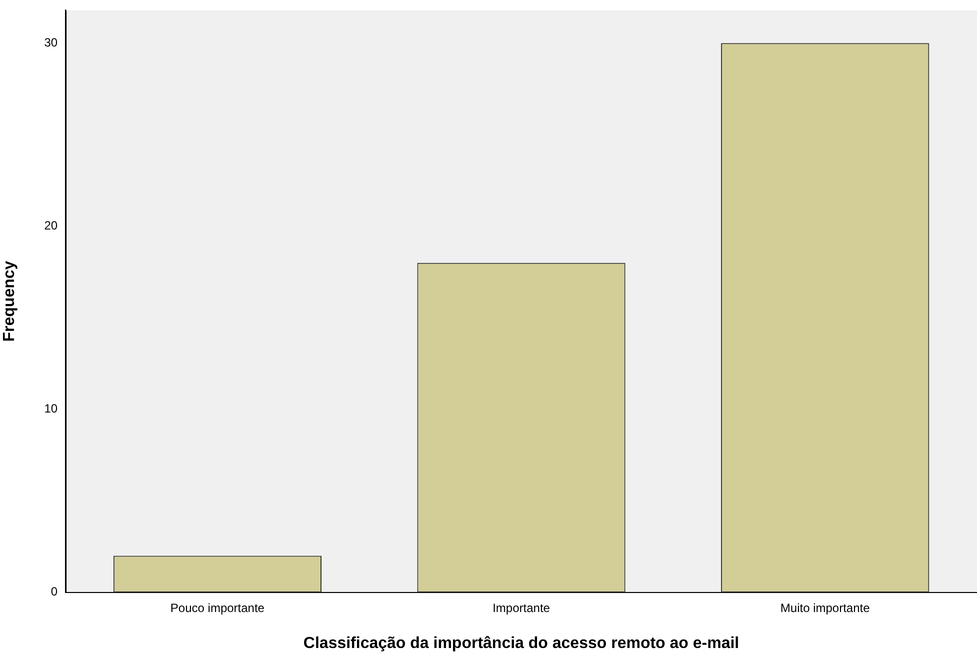  Describe the element at coordinates (825, 607) in the screenshot. I see `x-tick-label: Muito importante` at that location.